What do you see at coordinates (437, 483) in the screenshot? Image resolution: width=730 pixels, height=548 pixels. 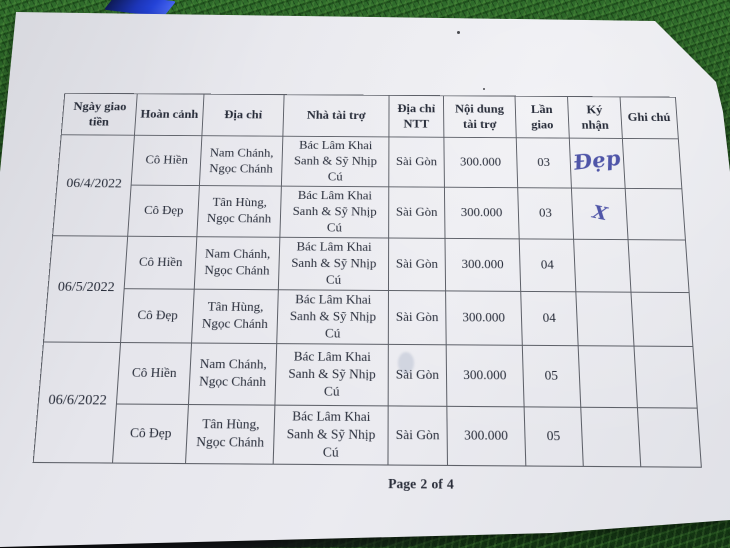 I see `footer-of-word: of` at bounding box center [437, 483].